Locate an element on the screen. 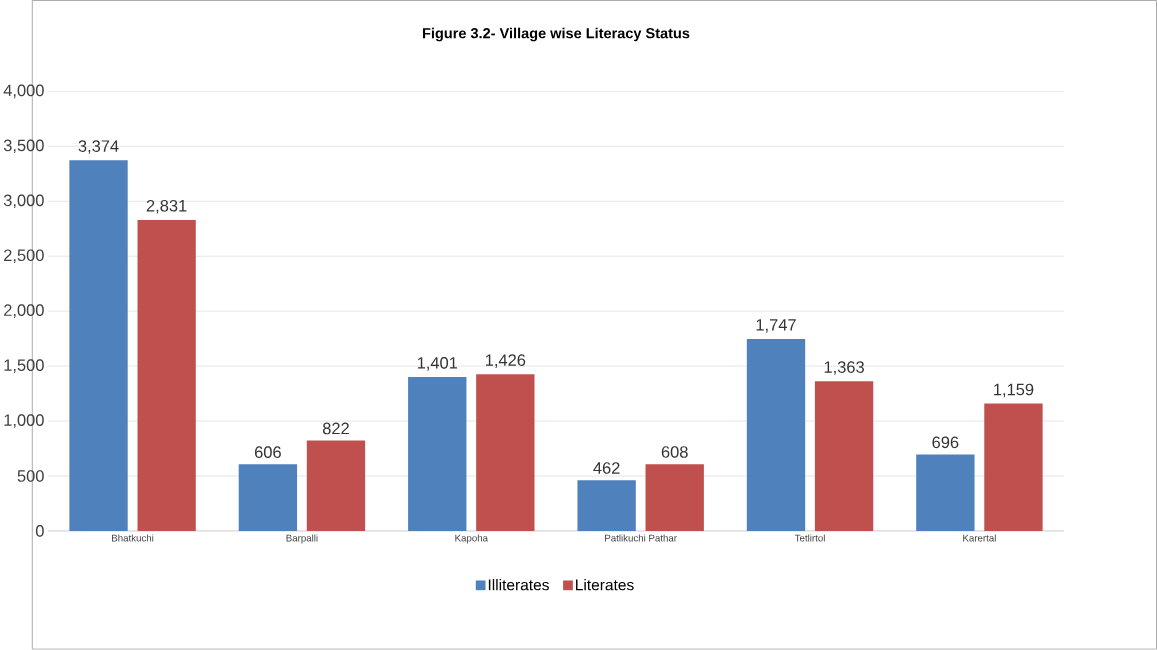 Image resolution: width=1157 pixels, height=650 pixels. x-tick-label: Kapoha is located at coordinates (471, 539).